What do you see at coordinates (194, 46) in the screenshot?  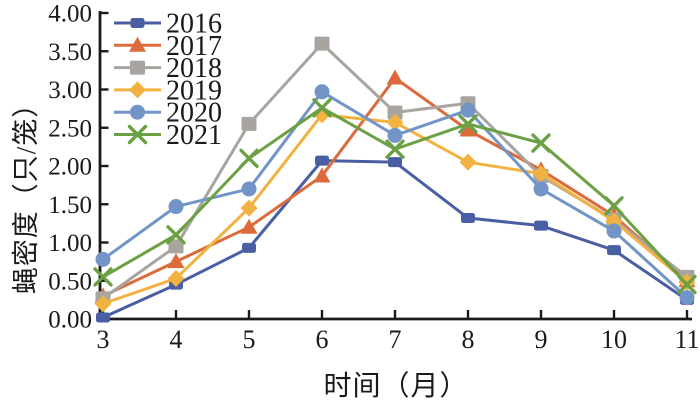 I see `legend-label: 2017` at bounding box center [194, 46].